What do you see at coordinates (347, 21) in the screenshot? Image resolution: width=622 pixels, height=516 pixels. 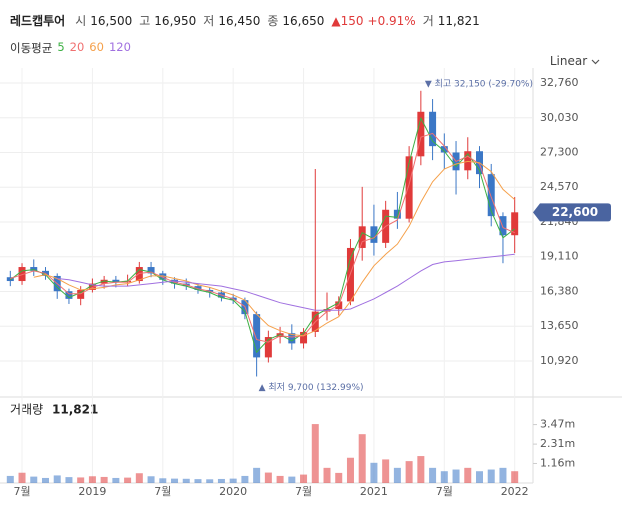 I see `change: ▲150` at bounding box center [347, 21].